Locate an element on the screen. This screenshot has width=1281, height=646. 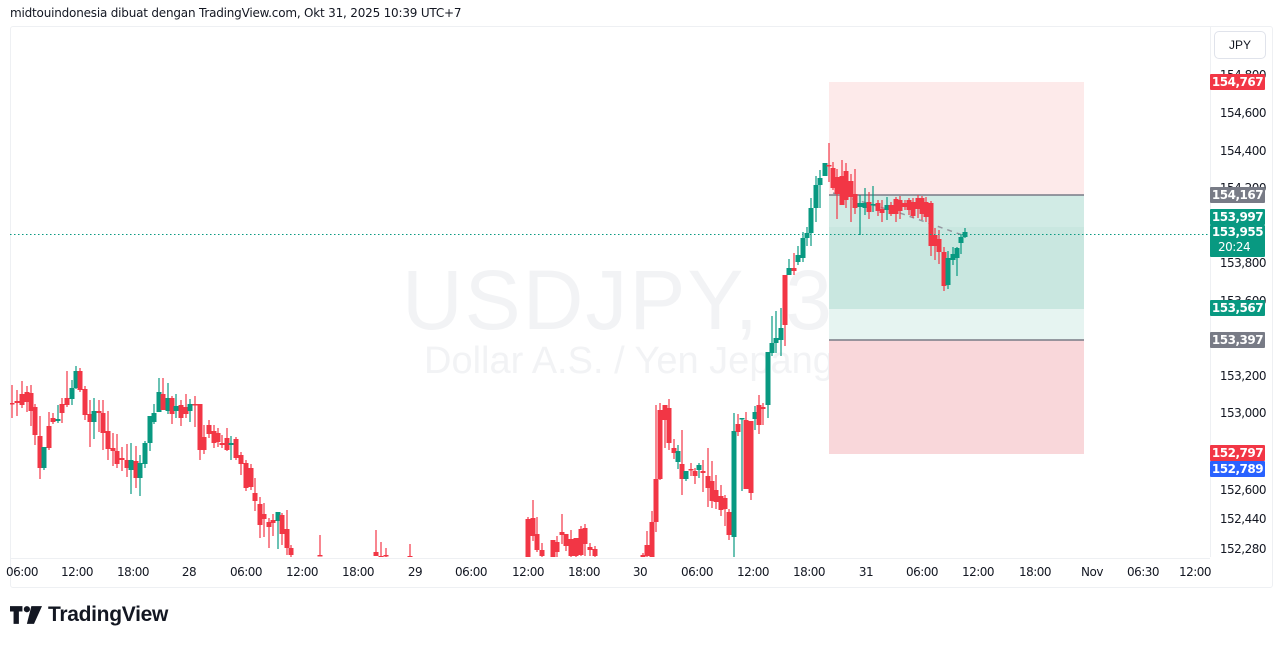
time-tick: 31 is located at coordinates (866, 572).